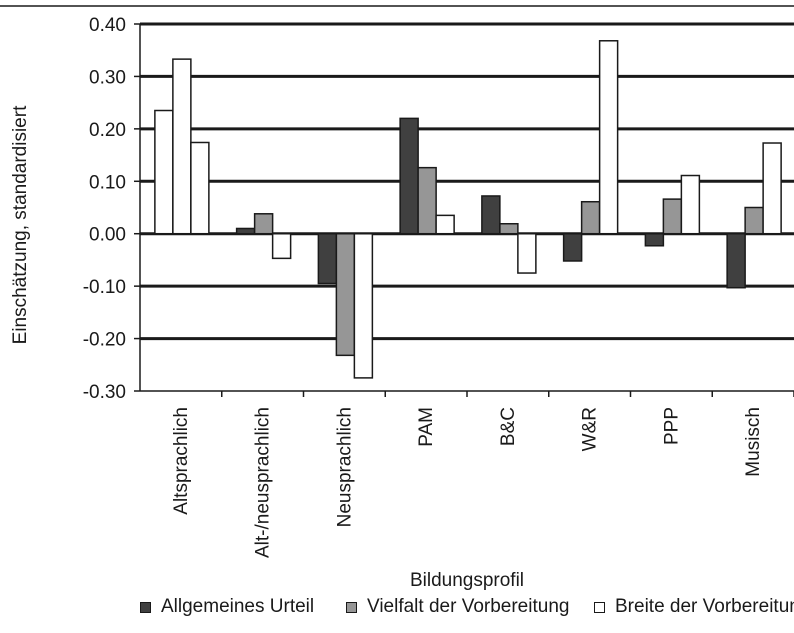 This screenshot has height=633, width=794. I want to click on legend-swatch-breite, so click(599, 607).